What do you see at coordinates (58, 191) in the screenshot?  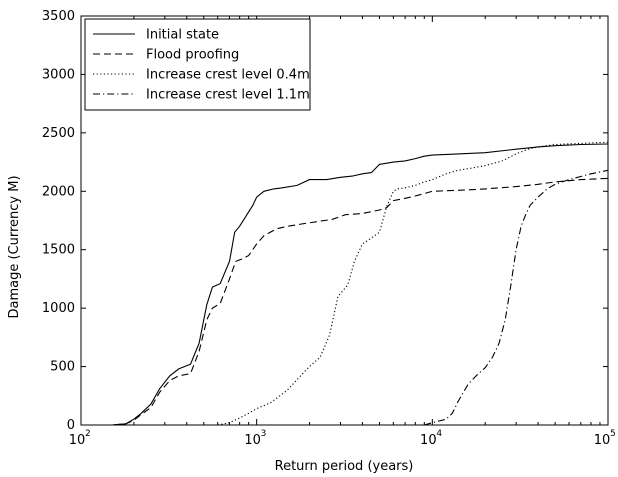 I see `y-tick-label: 2000` at bounding box center [58, 191].